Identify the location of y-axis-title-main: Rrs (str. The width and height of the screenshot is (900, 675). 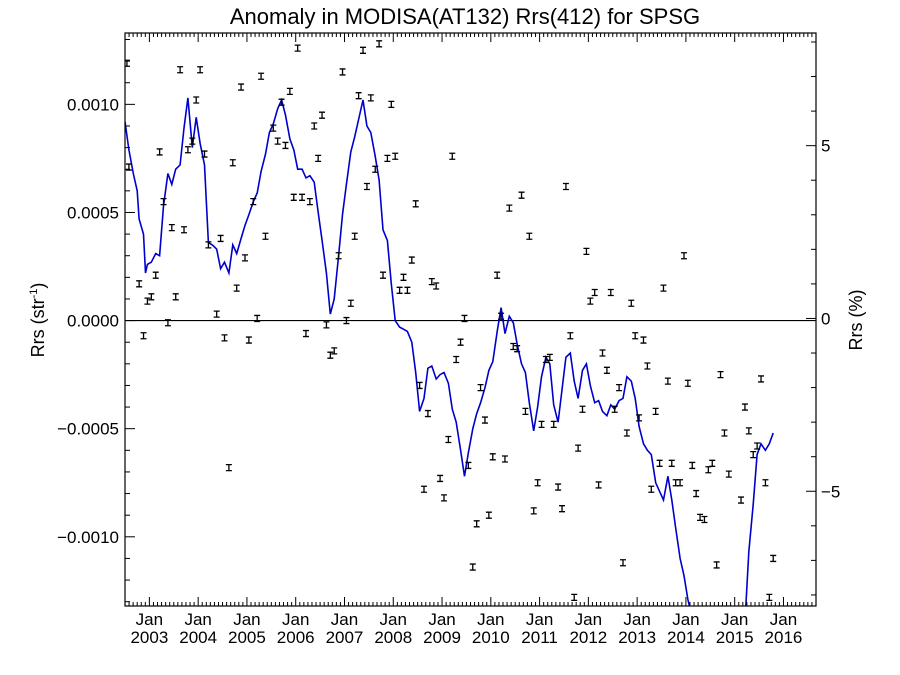
(38, 327).